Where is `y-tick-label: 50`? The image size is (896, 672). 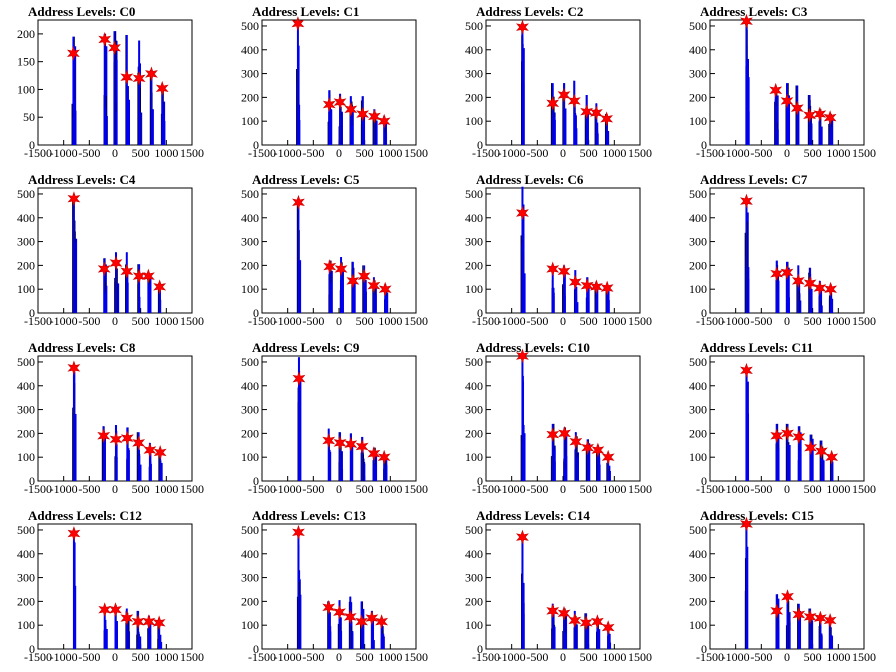
y-tick-label: 50 is located at coordinates (29, 117).